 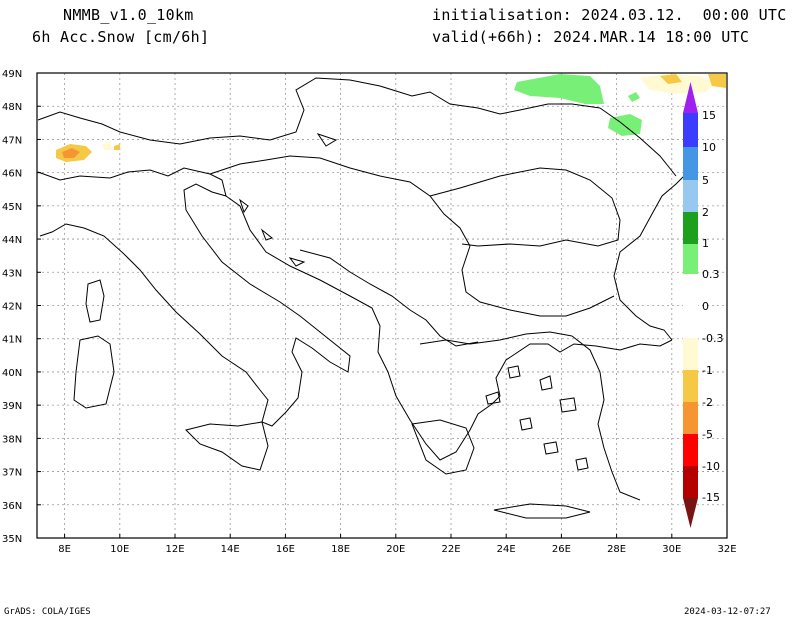 What do you see at coordinates (71, 153) in the screenshot?
I see `snow-area-alps-orange` at bounding box center [71, 153].